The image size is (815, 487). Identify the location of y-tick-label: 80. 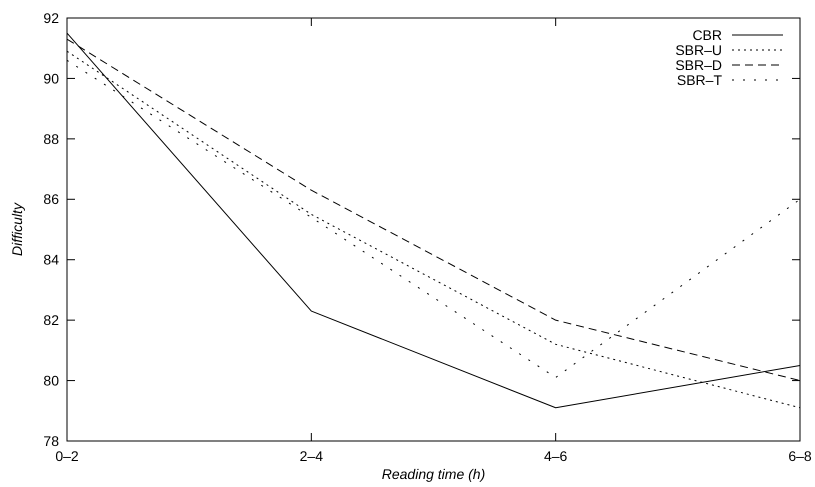
(51, 380).